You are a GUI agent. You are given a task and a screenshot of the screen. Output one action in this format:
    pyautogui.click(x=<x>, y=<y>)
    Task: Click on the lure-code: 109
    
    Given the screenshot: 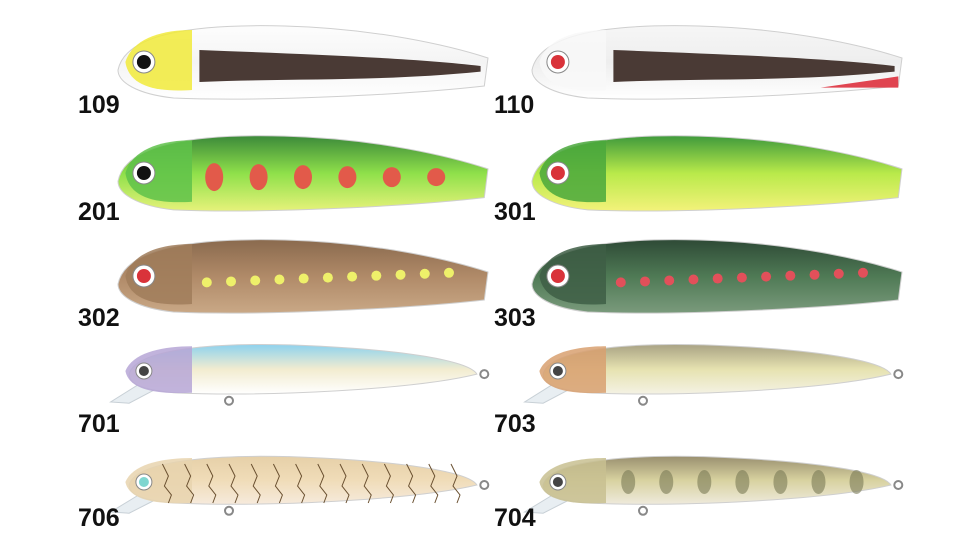 What is the action you would take?
    pyautogui.click(x=99, y=105)
    